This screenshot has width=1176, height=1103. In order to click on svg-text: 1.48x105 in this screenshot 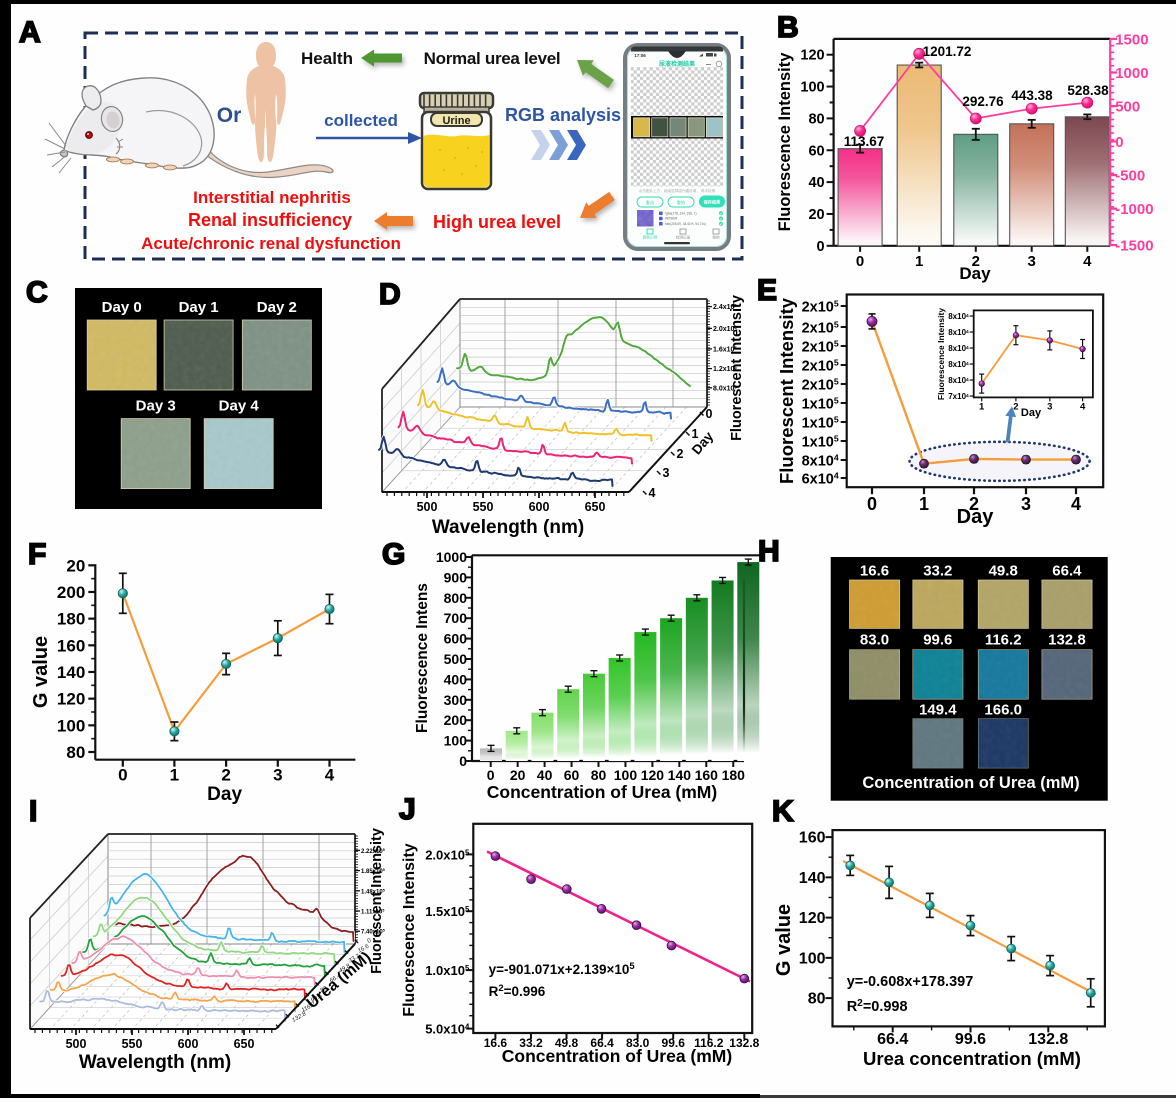, I will do `click(373, 891)`.